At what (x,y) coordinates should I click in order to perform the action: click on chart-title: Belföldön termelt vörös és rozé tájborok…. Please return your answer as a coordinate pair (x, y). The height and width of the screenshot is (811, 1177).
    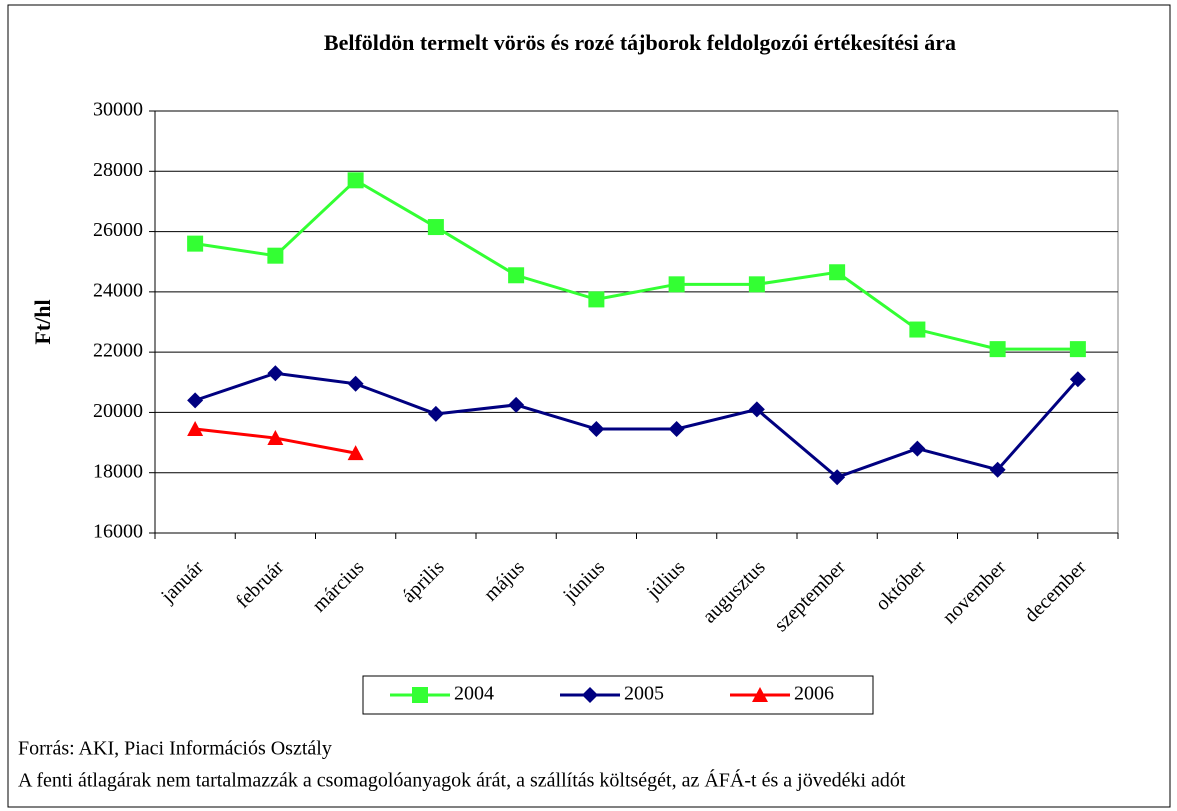
    Looking at the image, I should click on (640, 42).